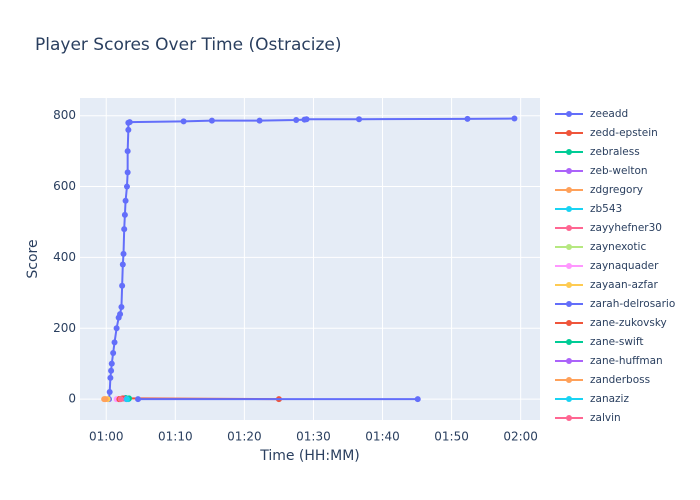 The width and height of the screenshot is (700, 500). What do you see at coordinates (244, 437) in the screenshot?
I see `x-tick-label: 01:20` at bounding box center [244, 437].